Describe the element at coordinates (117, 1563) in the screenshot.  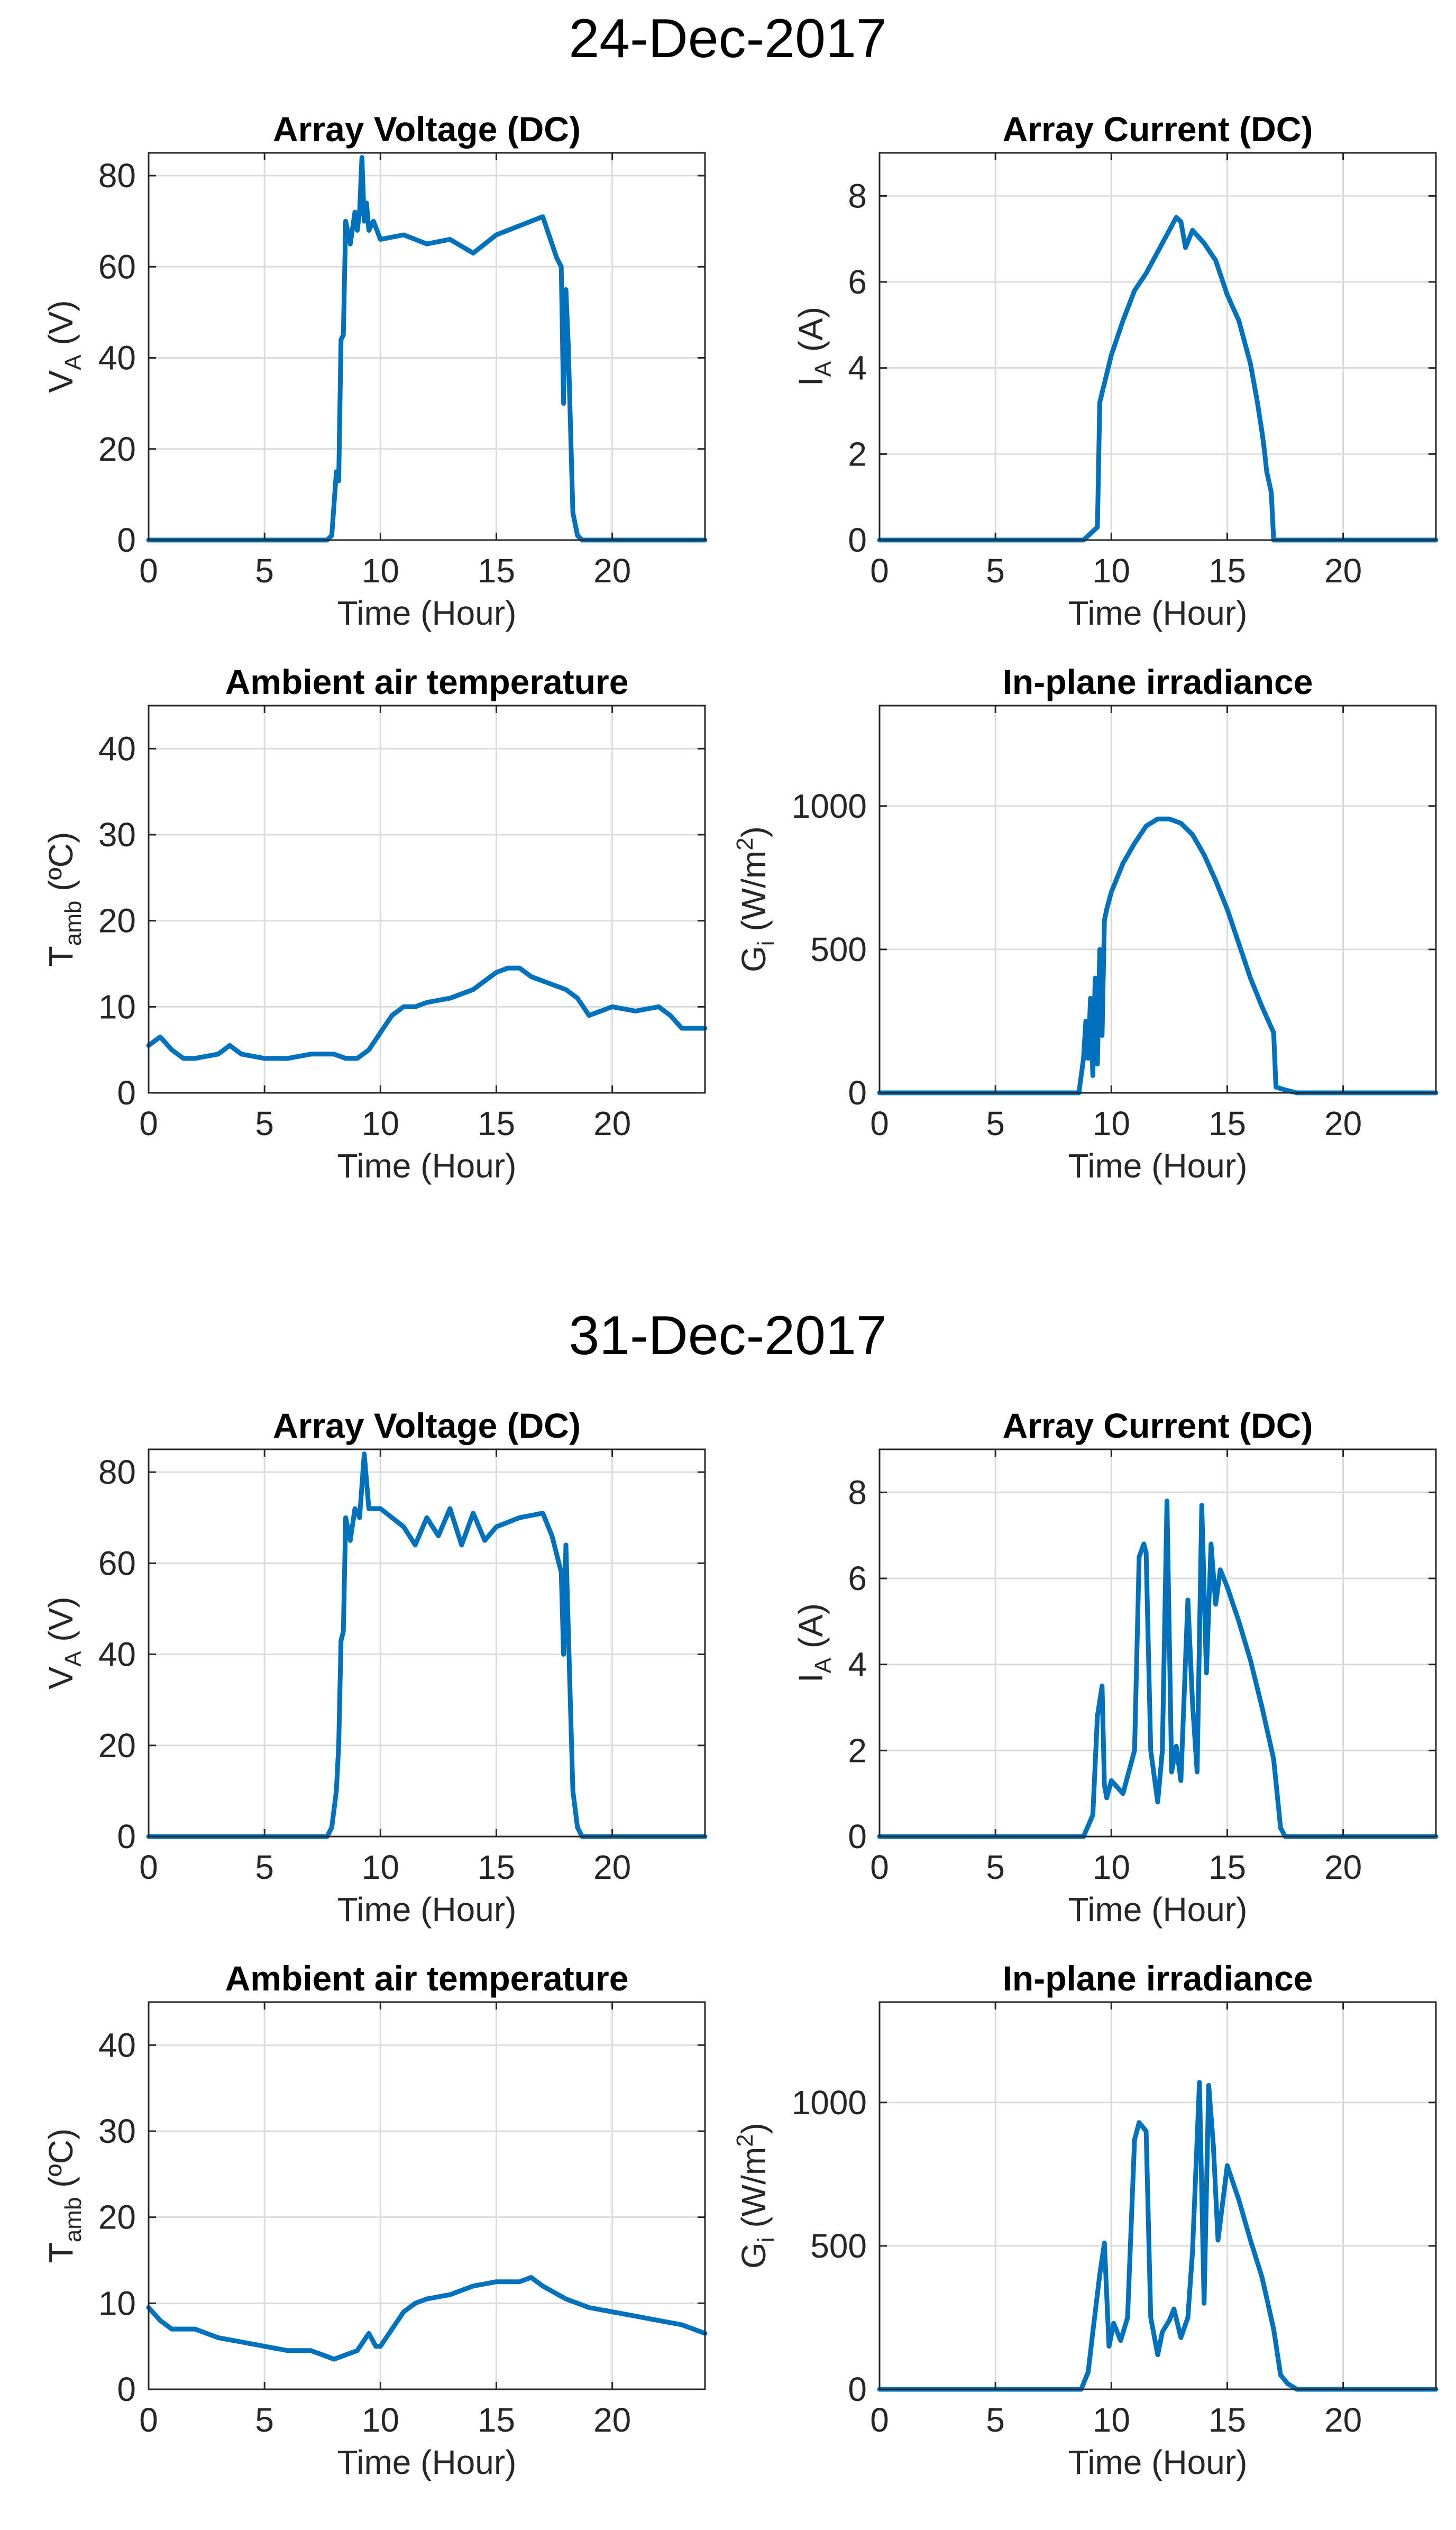
I see `y-tick-label: 60` at that location.